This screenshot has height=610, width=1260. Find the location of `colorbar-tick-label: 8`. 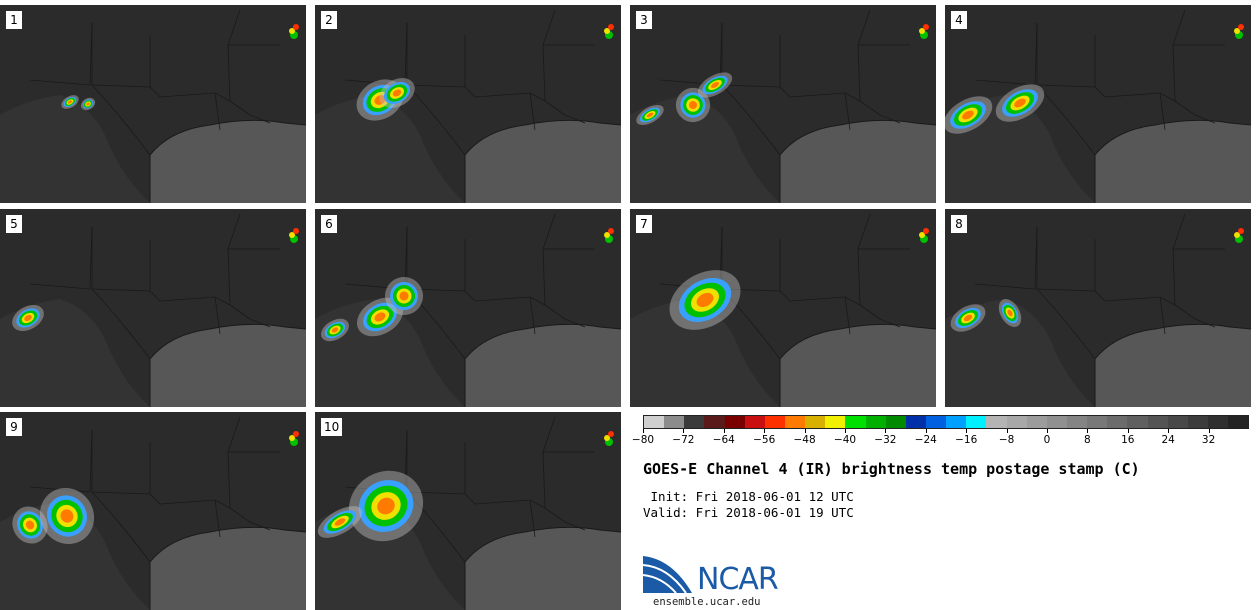

colorbar-tick-label: 8 is located at coordinates (1087, 440).